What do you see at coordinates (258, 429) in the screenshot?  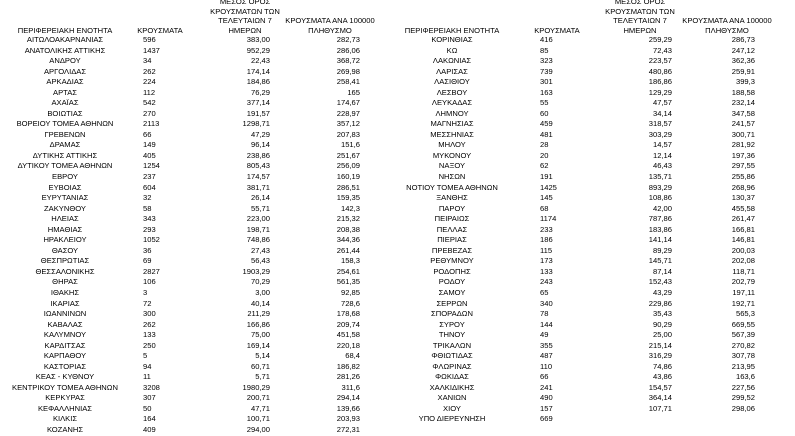 I see `weekly-average-cell: 294,00` at bounding box center [258, 429].